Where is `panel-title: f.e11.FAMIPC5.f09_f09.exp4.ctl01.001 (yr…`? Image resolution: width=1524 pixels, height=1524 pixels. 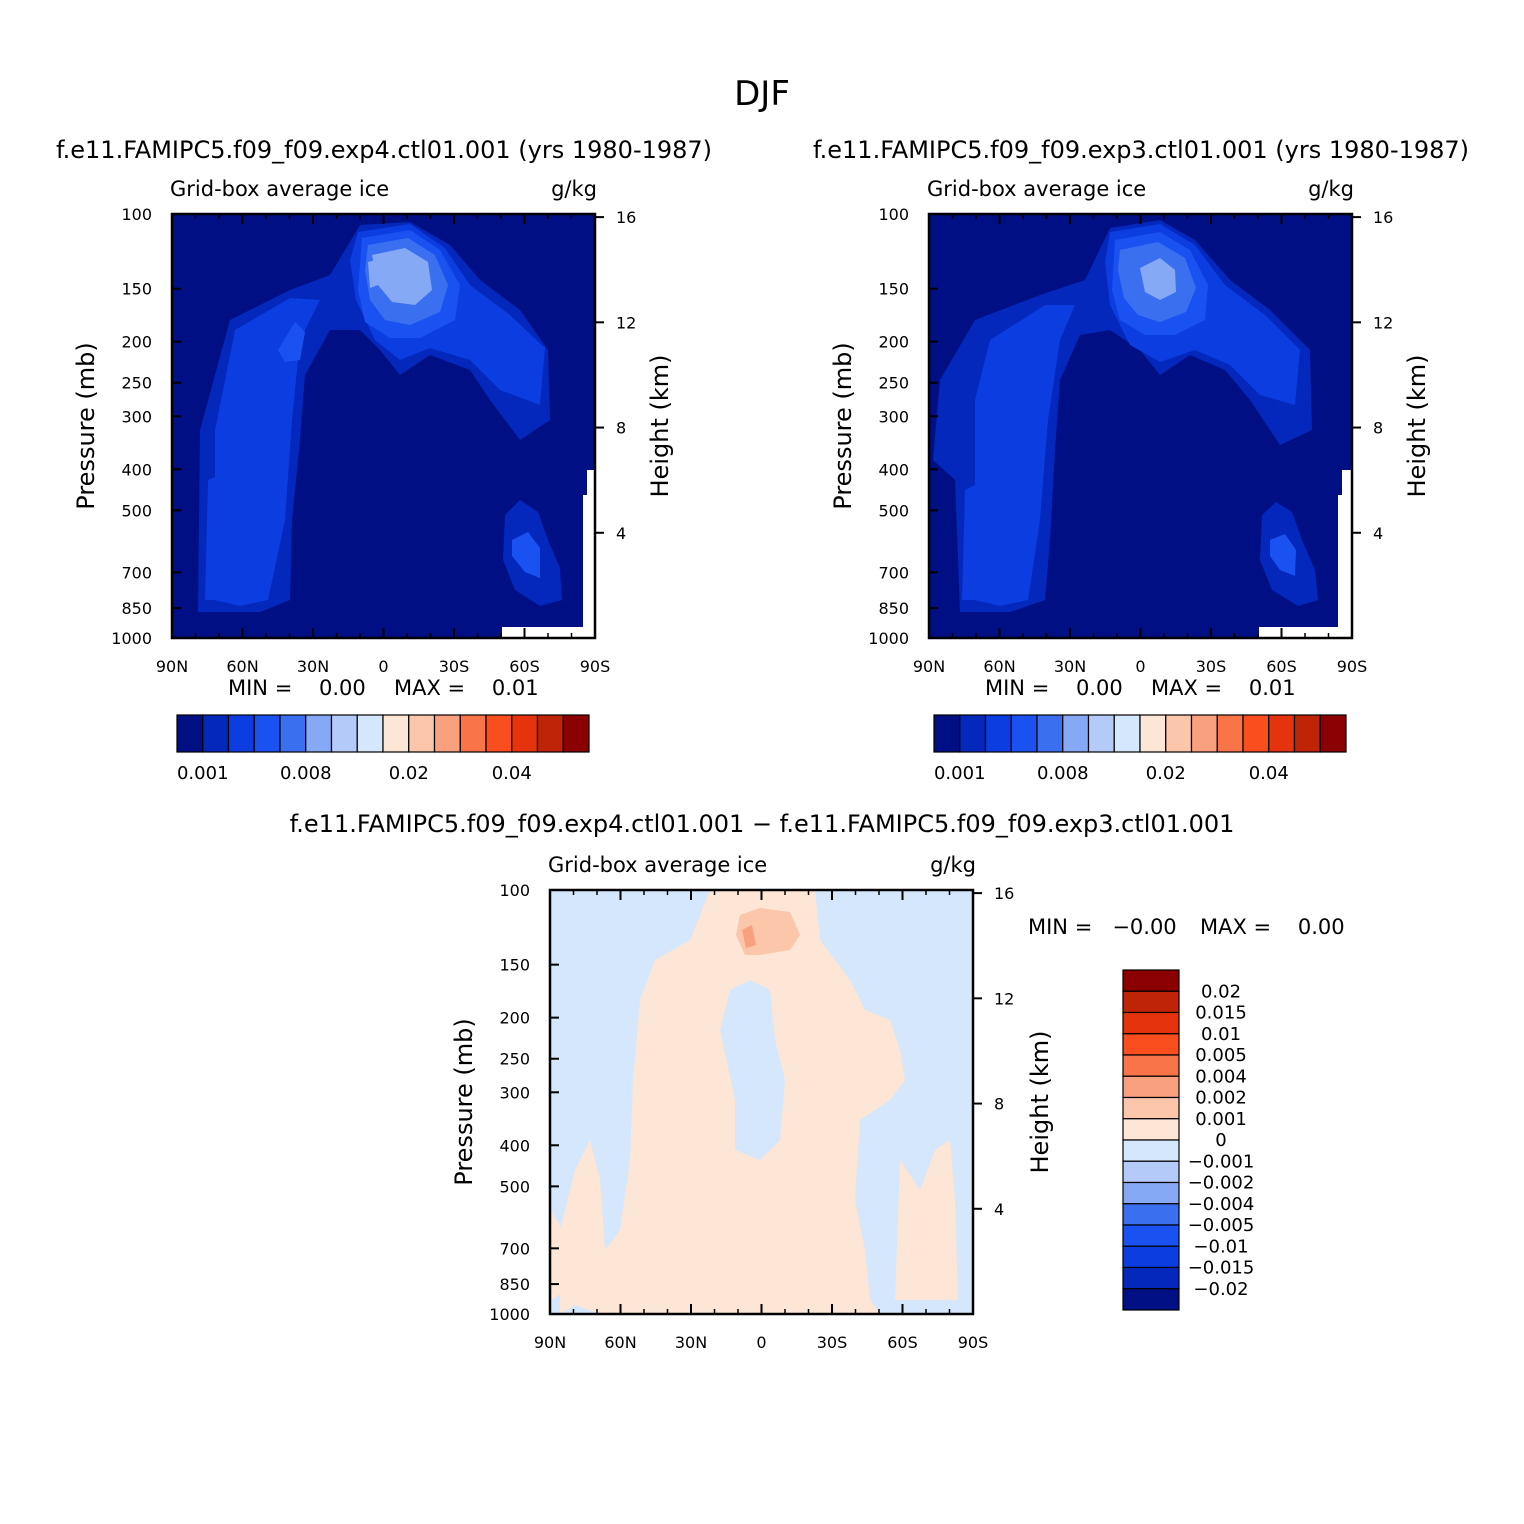 panel-title: f.e11.FAMIPC5.f09_f09.exp4.ctl01.001 (yr… is located at coordinates (384, 150).